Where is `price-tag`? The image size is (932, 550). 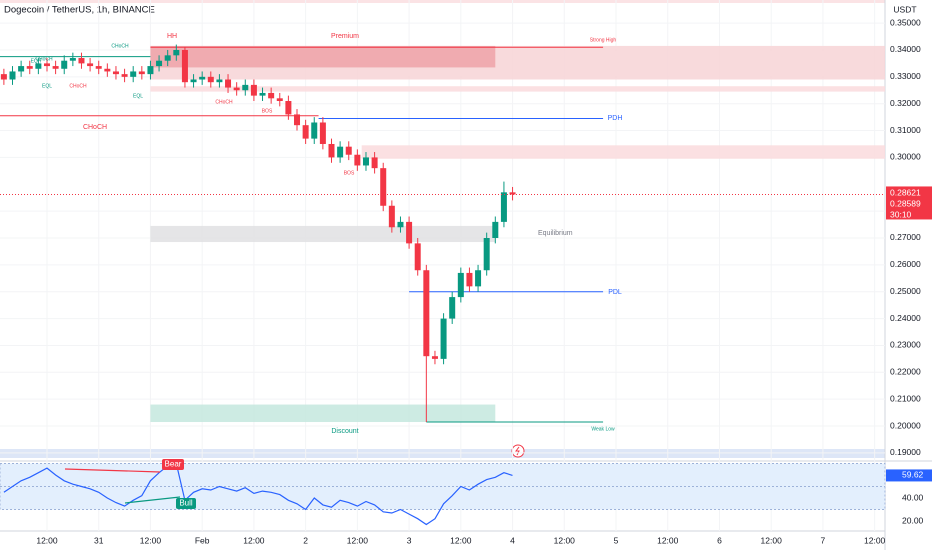 price-tag is located at coordinates (909, 203).